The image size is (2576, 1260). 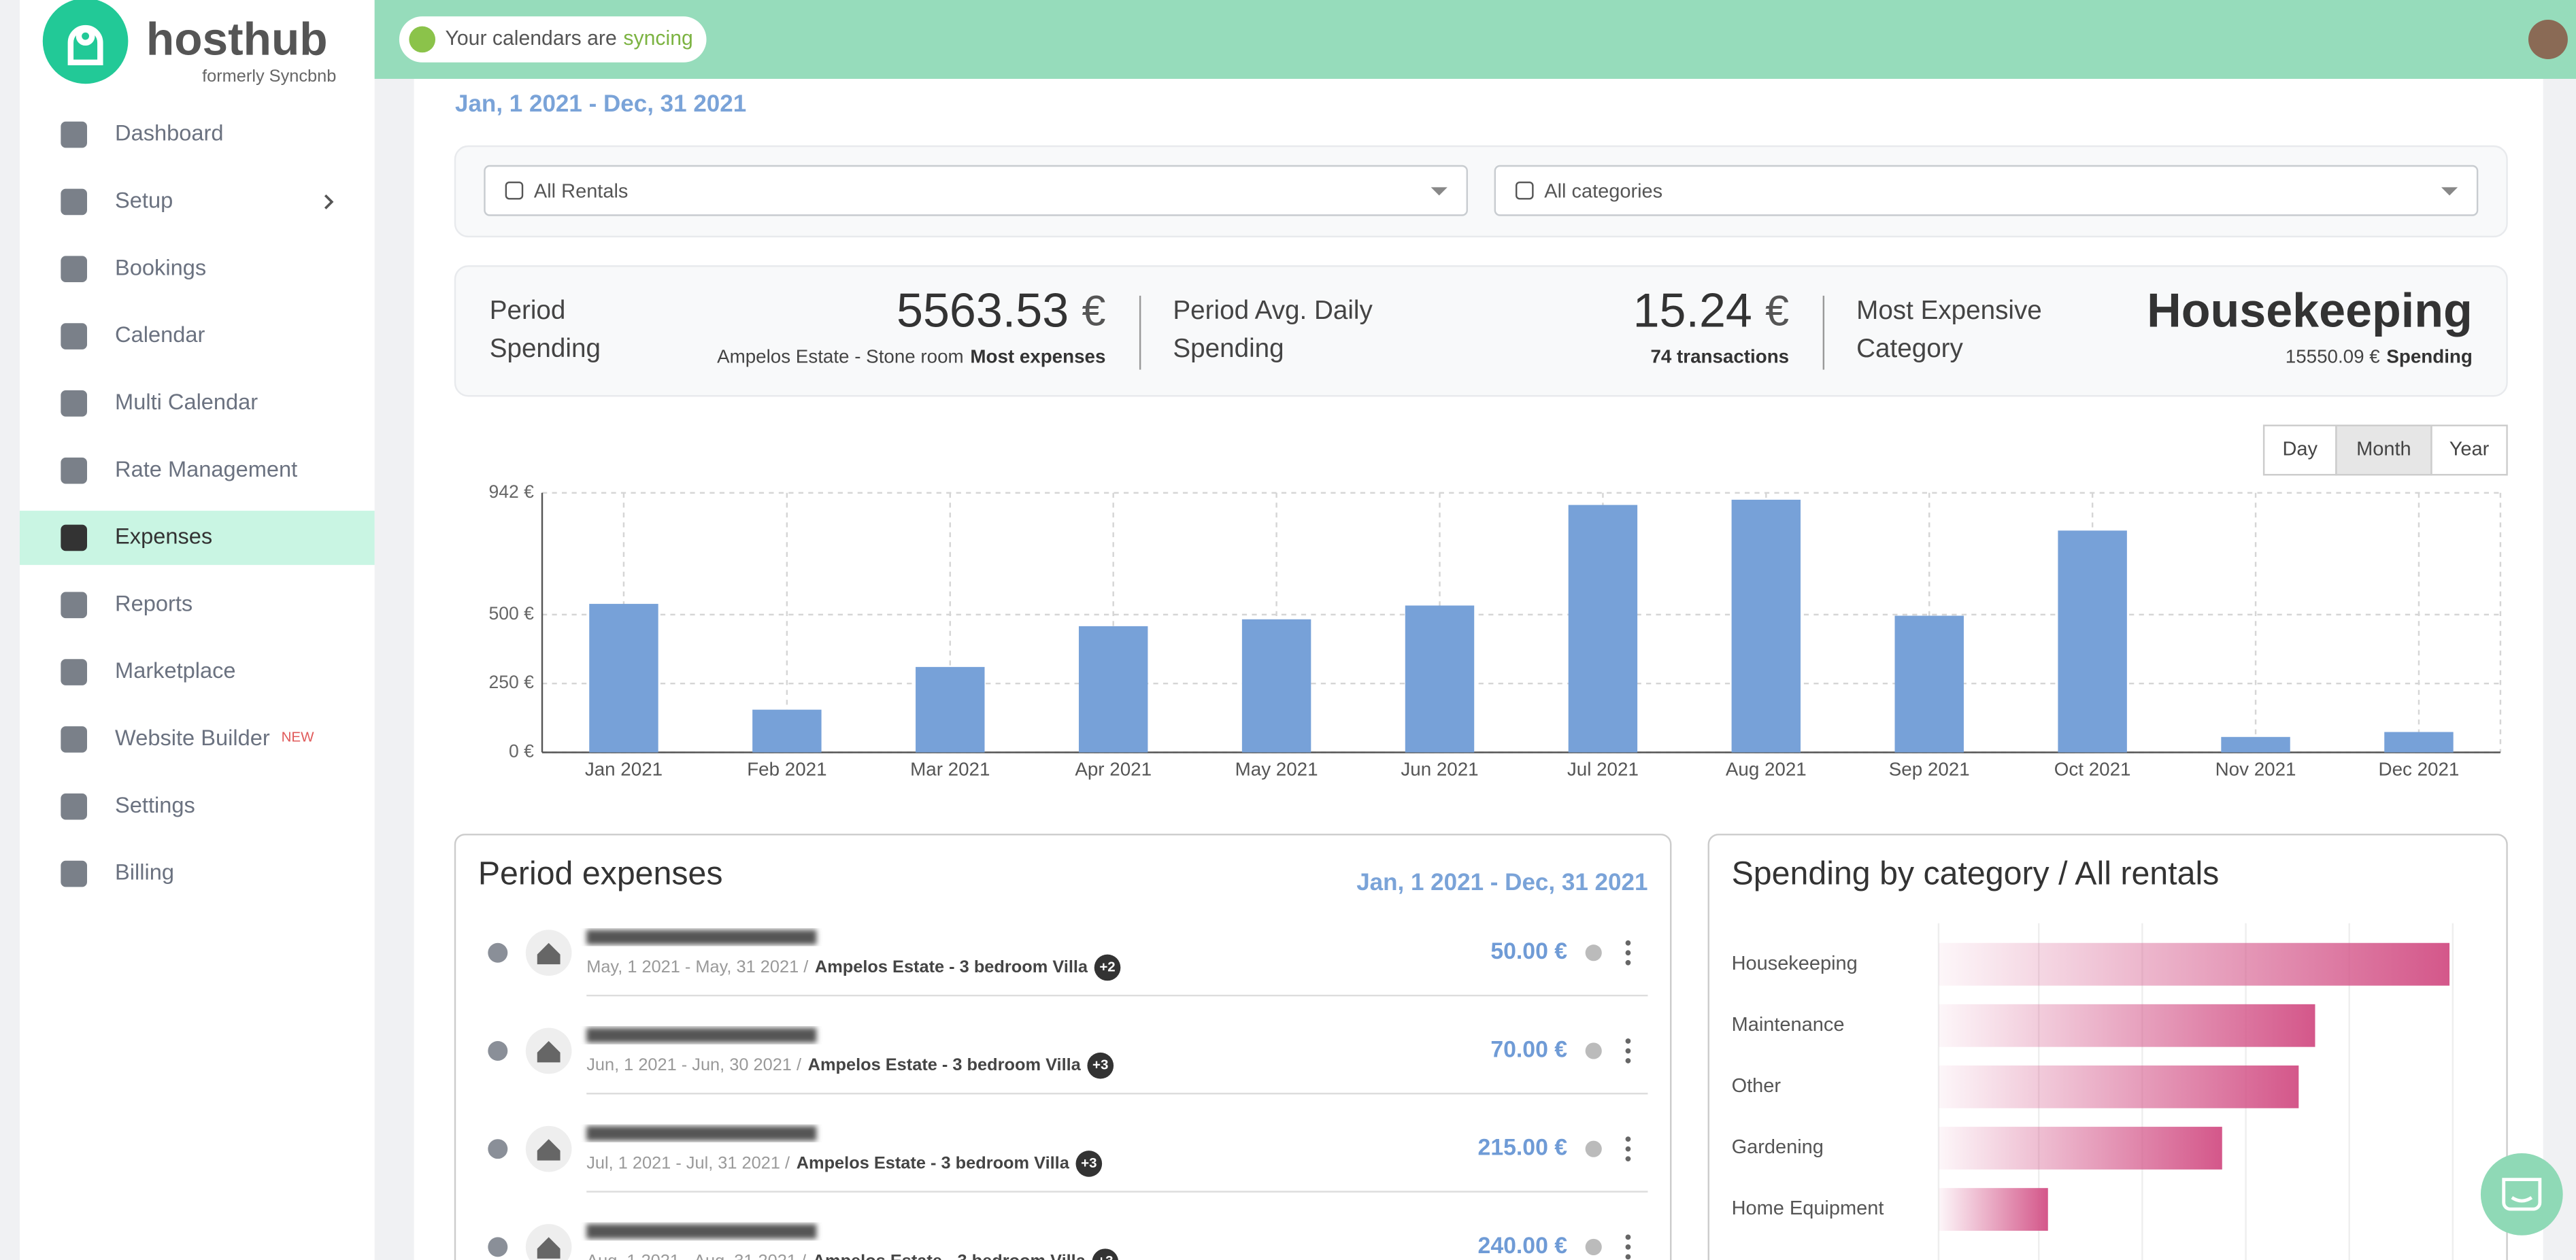 What do you see at coordinates (545, 348) in the screenshot?
I see `stat-label: Spending` at bounding box center [545, 348].